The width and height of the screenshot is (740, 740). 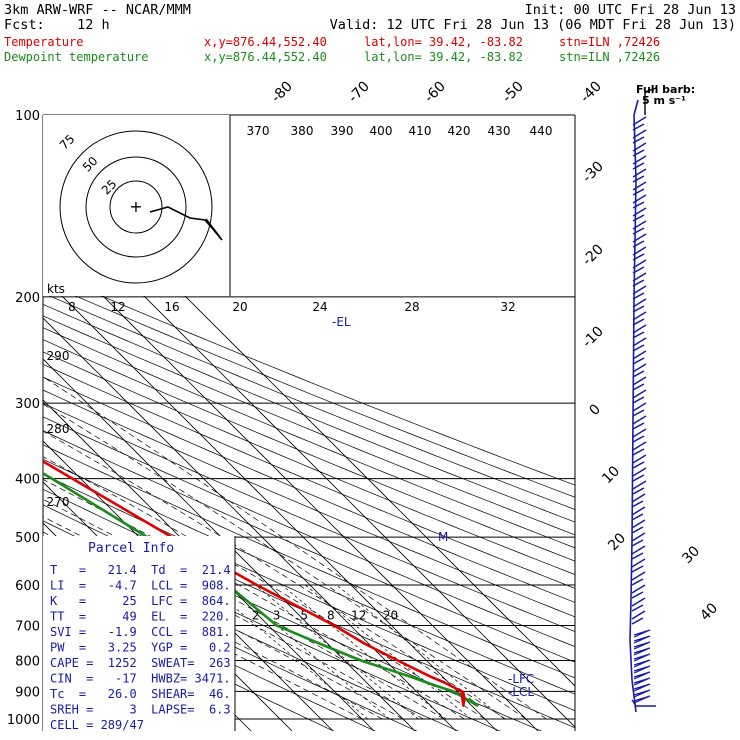 What do you see at coordinates (443, 42) in the screenshot?
I see `legend-temperature-latlon: lat,lon= 39.42, -83.82` at bounding box center [443, 42].